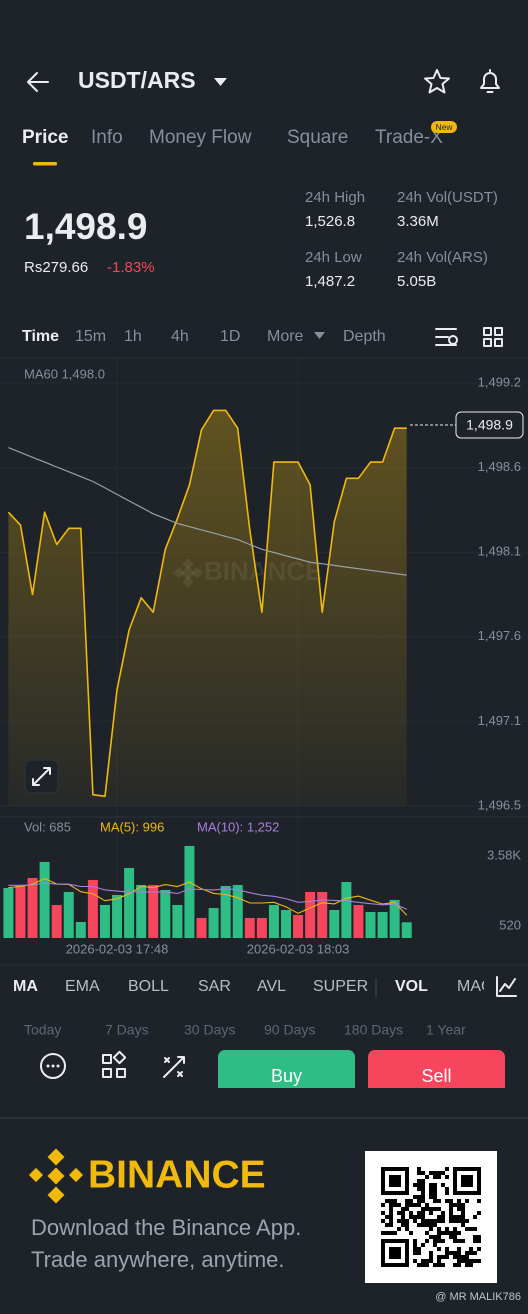 The width and height of the screenshot is (528, 1314). I want to click on tools-button, so click(114, 1064).